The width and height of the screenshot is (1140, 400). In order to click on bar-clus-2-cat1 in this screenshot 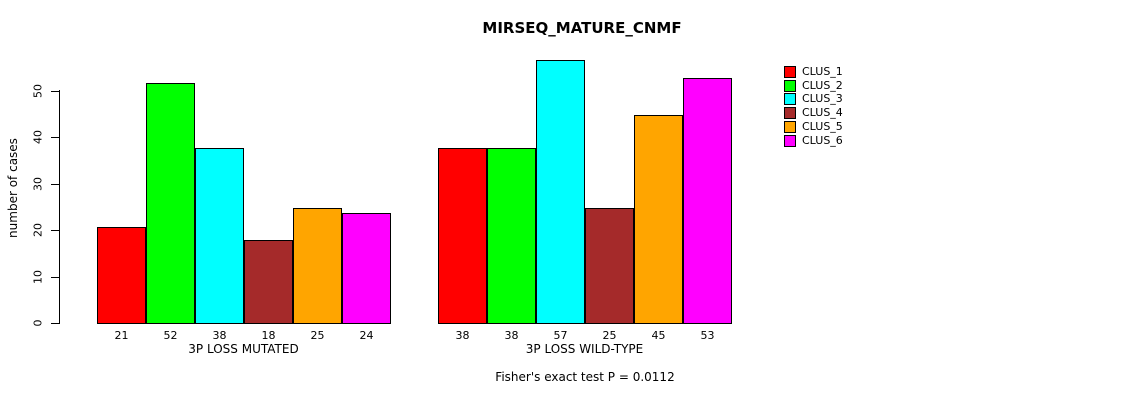, I will do `click(170, 203)`.